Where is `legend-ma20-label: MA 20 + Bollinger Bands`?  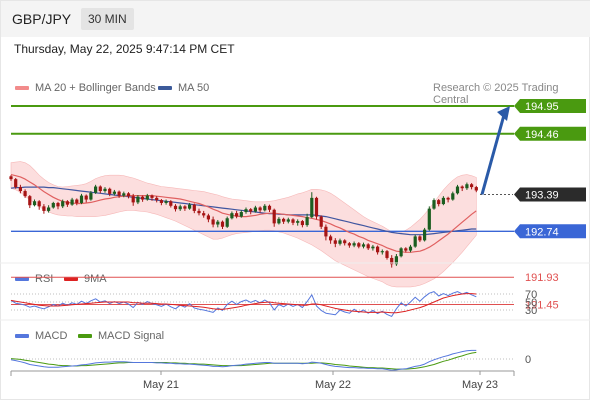
legend-ma20-label: MA 20 + Bollinger Bands is located at coordinates (95, 88).